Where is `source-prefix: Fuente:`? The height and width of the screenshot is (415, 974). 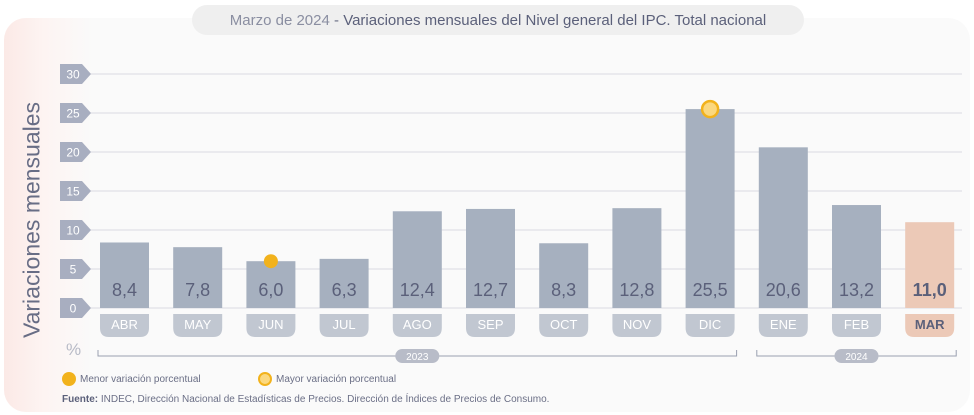
source-prefix: Fuente: is located at coordinates (80, 399).